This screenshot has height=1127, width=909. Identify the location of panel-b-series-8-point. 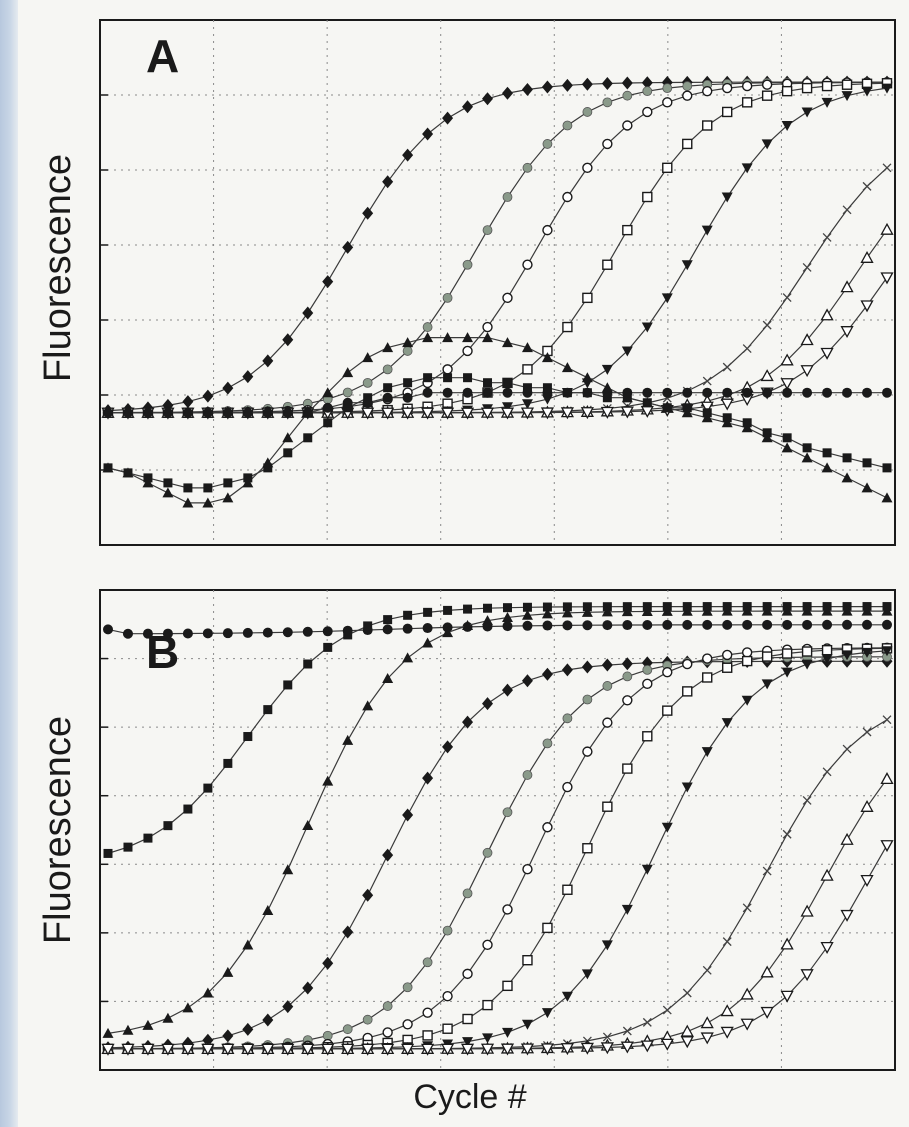
(787, 672).